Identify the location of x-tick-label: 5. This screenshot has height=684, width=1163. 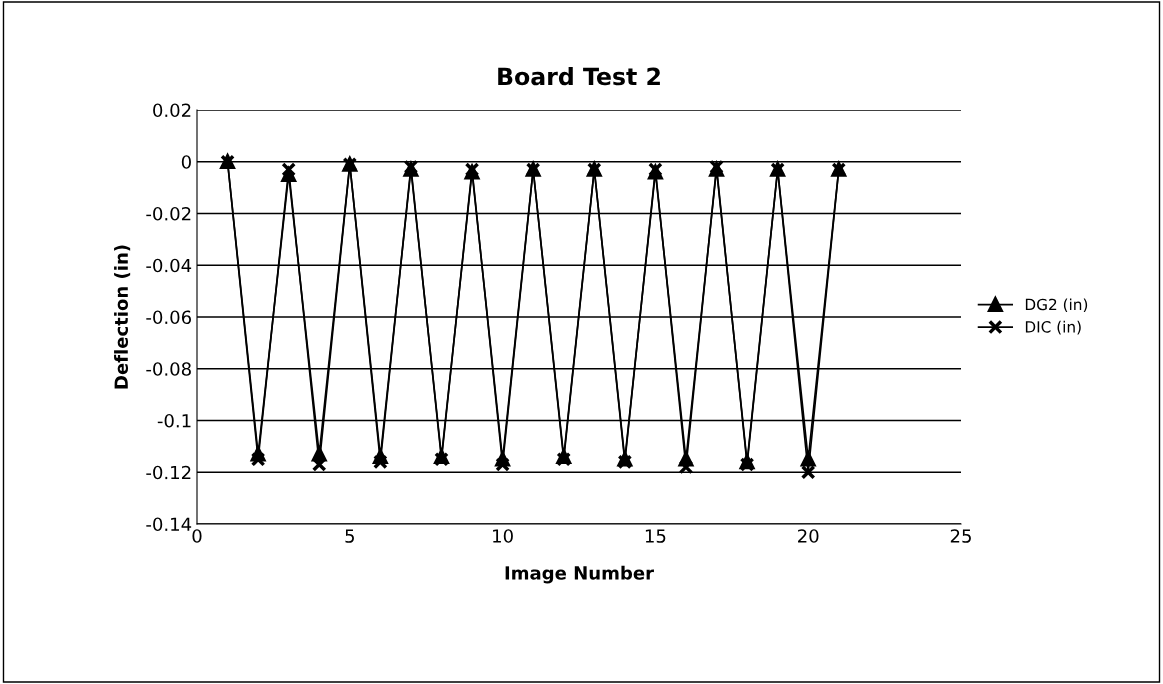
(349, 536).